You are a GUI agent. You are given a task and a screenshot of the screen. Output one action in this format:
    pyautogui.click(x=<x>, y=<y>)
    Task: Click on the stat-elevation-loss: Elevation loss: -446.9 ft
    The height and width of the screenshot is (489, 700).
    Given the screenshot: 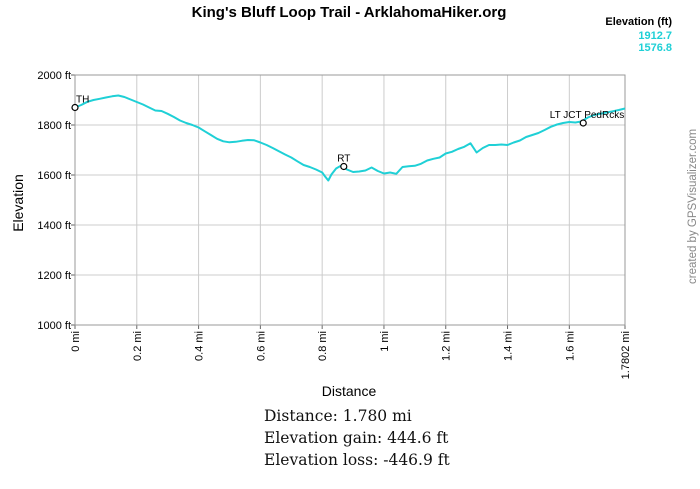 What is the action you would take?
    pyautogui.click(x=357, y=460)
    